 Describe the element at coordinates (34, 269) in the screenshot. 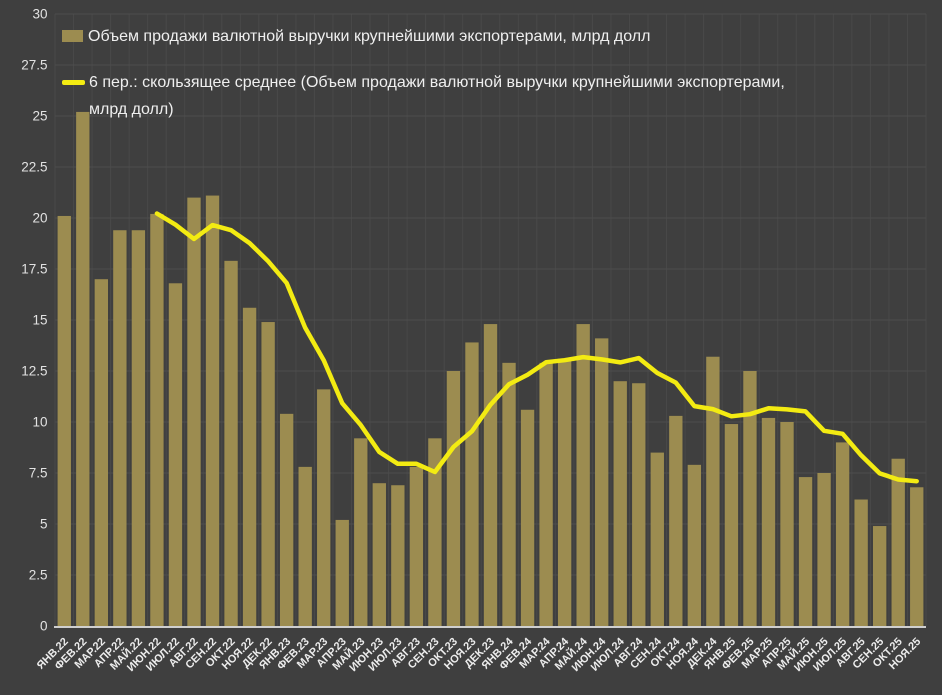

I see `y-axis-label: 17.5` at that location.